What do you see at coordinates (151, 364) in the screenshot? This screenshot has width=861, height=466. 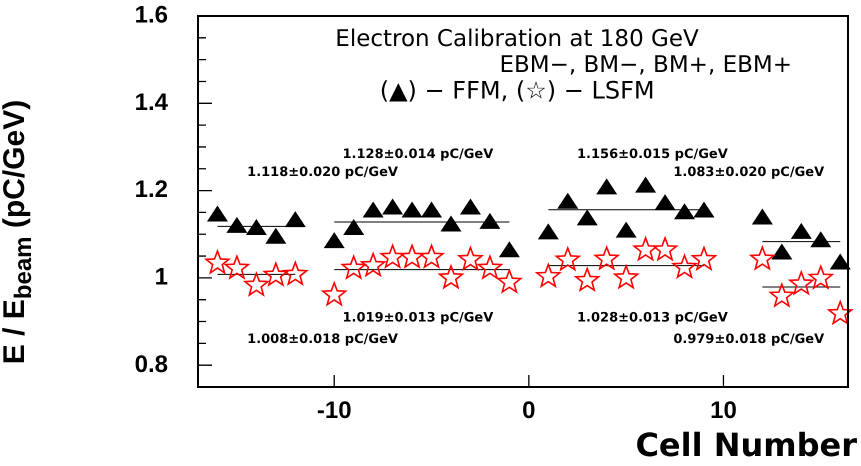 I see `y-tick-label: 0.8` at bounding box center [151, 364].